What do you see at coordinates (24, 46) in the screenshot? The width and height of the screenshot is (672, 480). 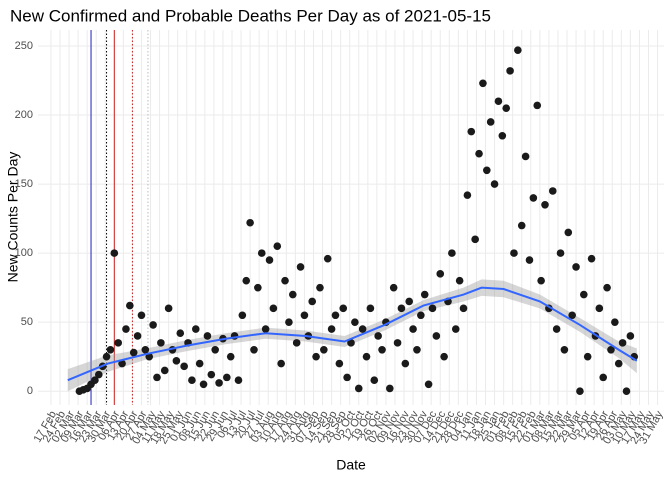 I see `y-tick-label: 250` at bounding box center [24, 46].